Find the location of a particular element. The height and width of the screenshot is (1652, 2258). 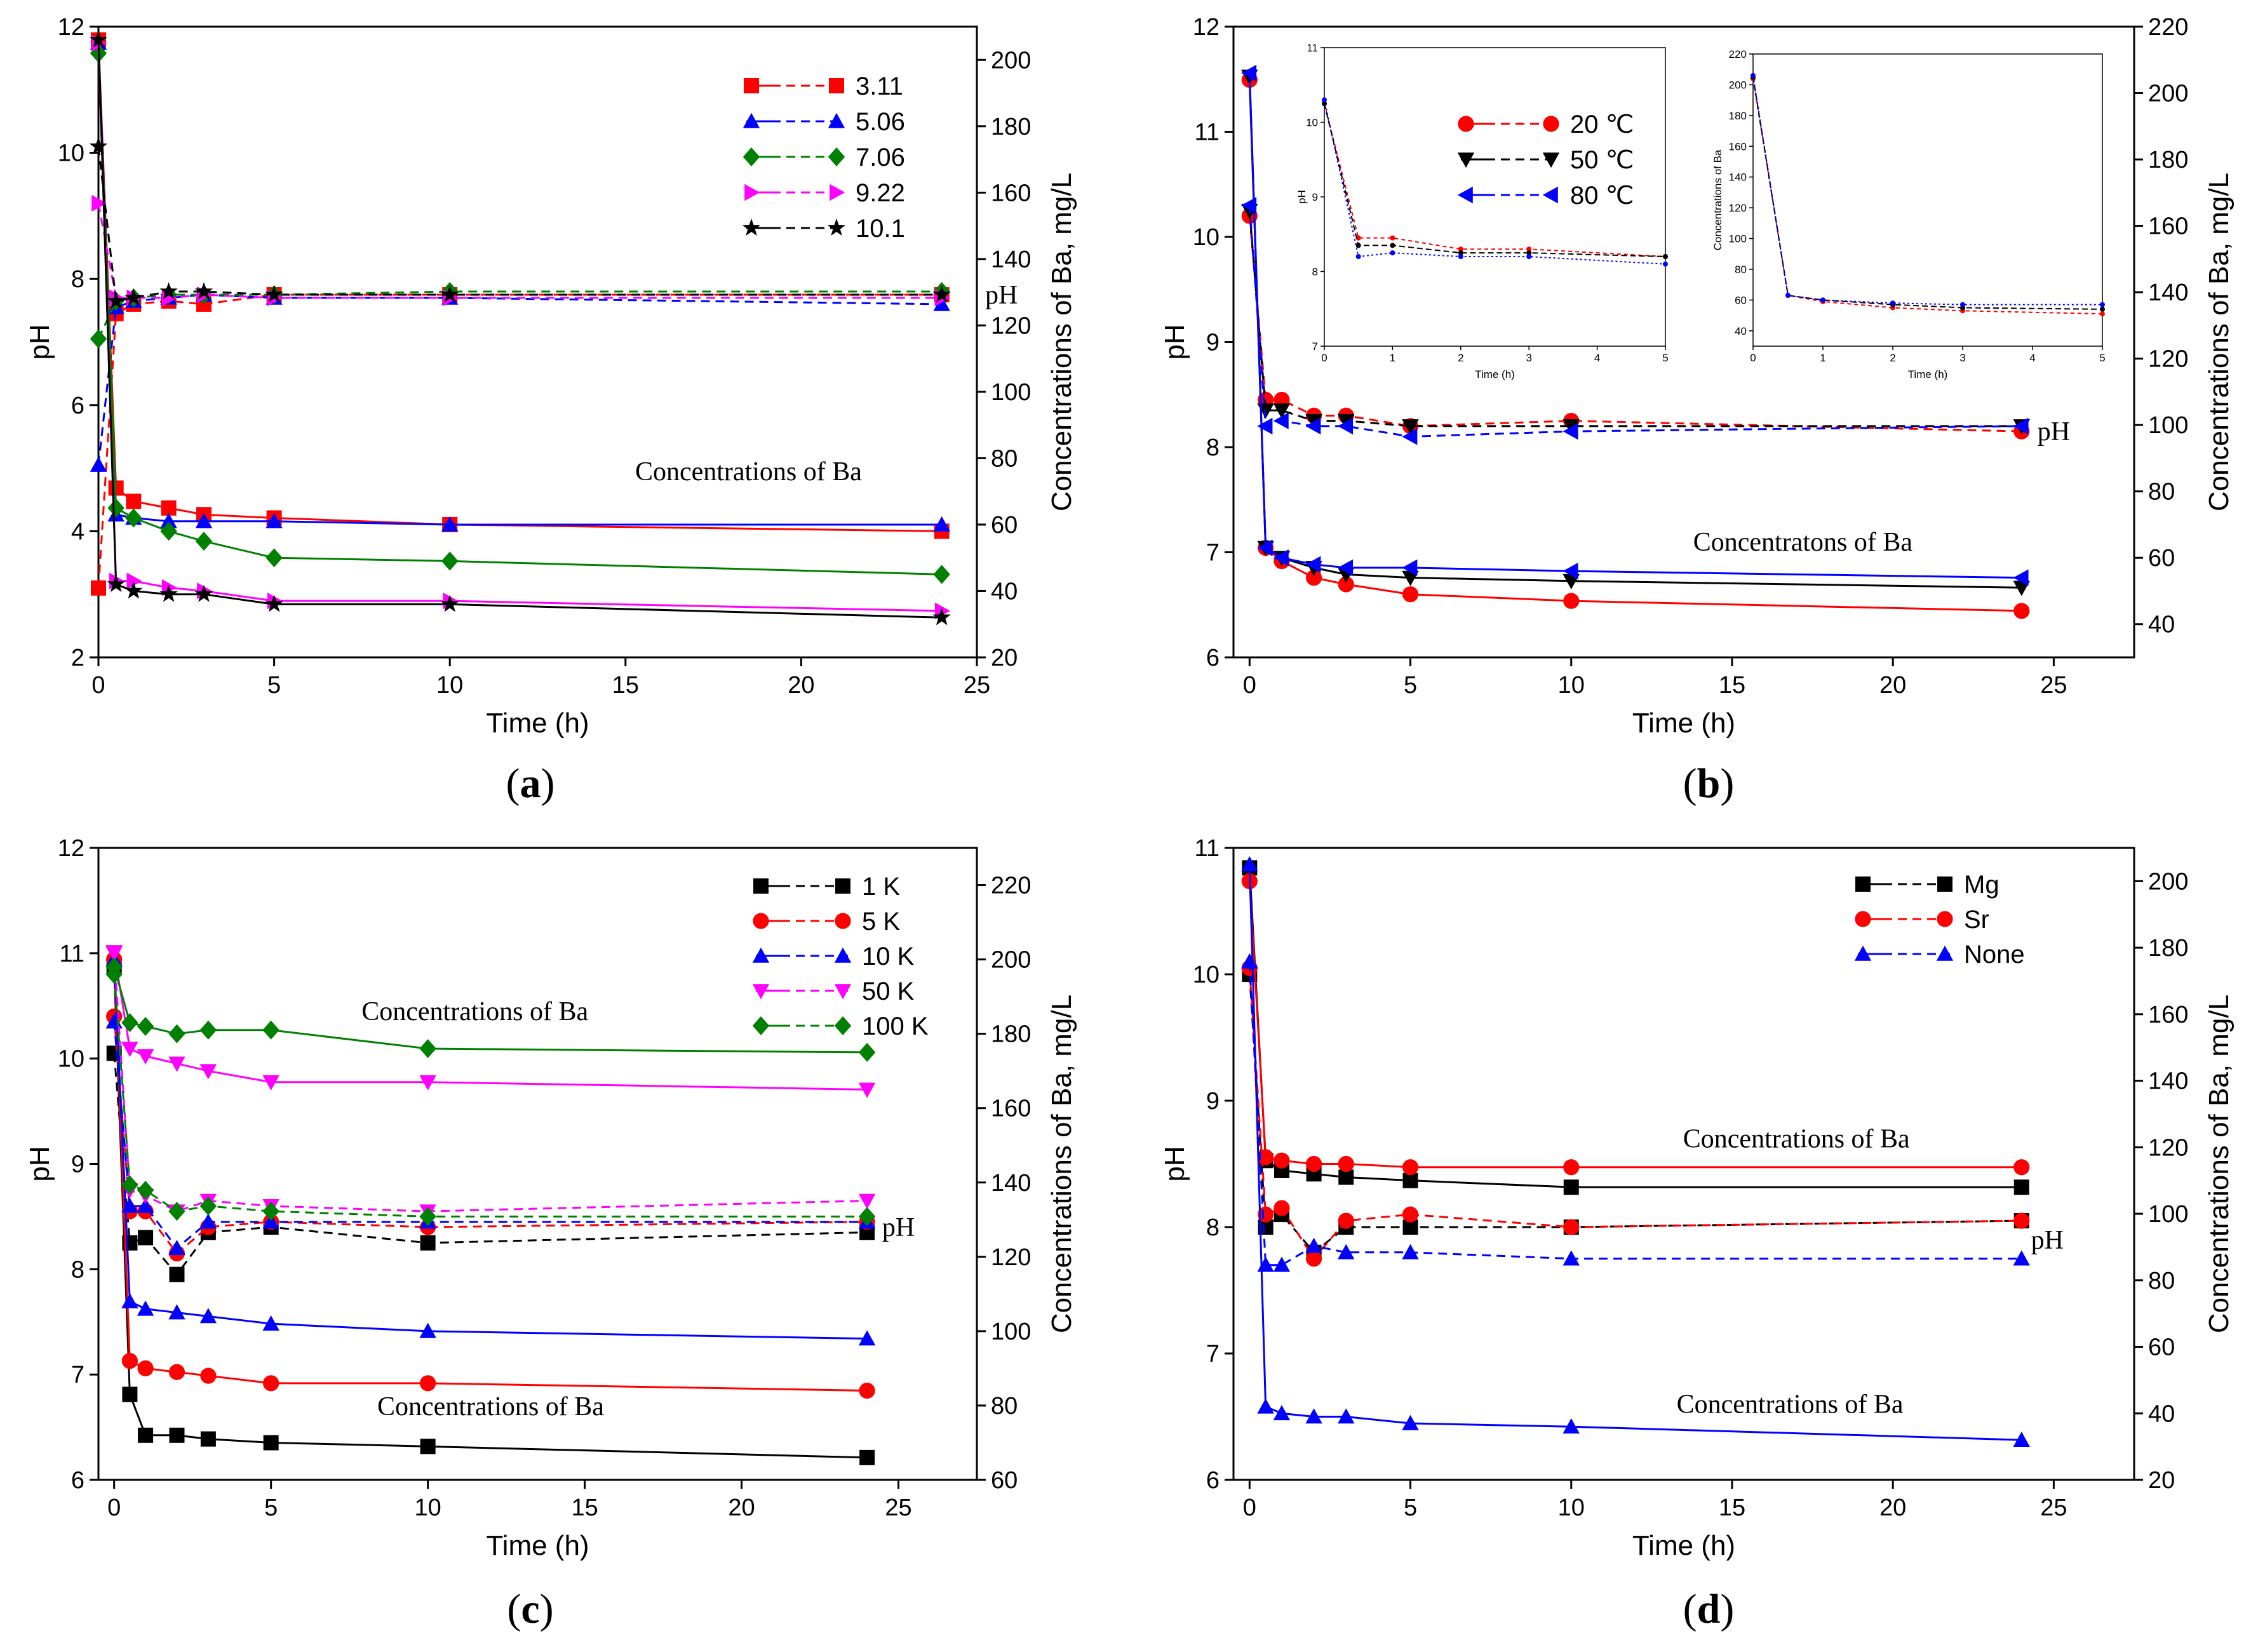

y-left-tick-label: 7 is located at coordinates (1213, 553).